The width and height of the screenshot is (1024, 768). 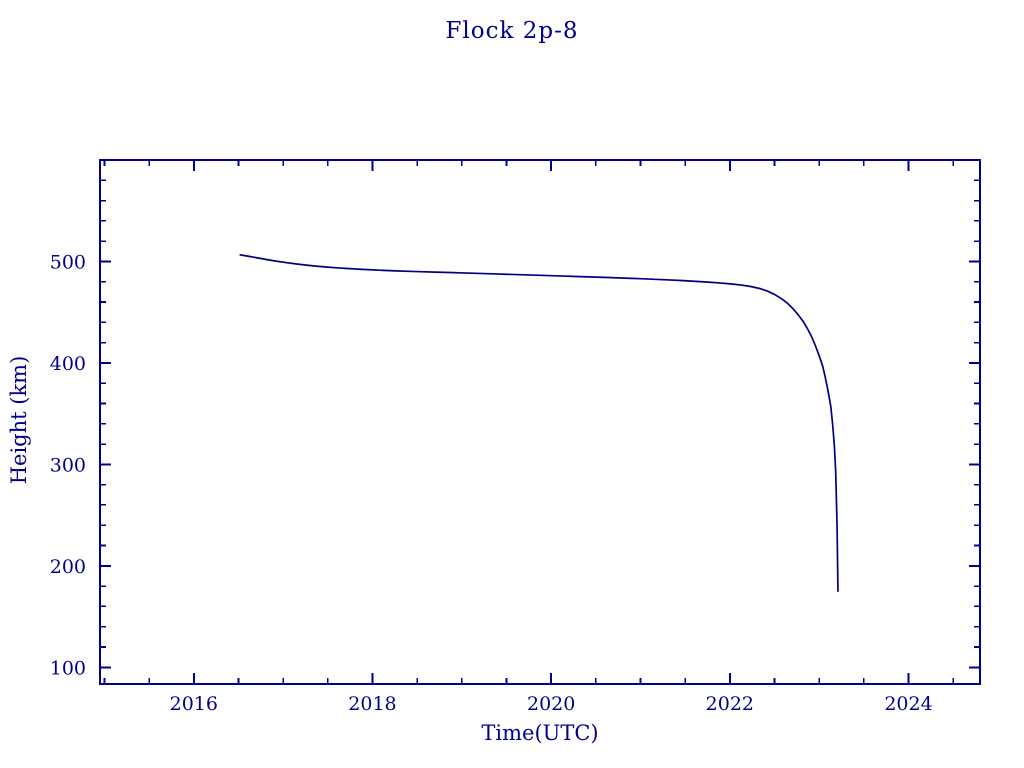 I want to click on x-tick-label: 2022, so click(x=730, y=704).